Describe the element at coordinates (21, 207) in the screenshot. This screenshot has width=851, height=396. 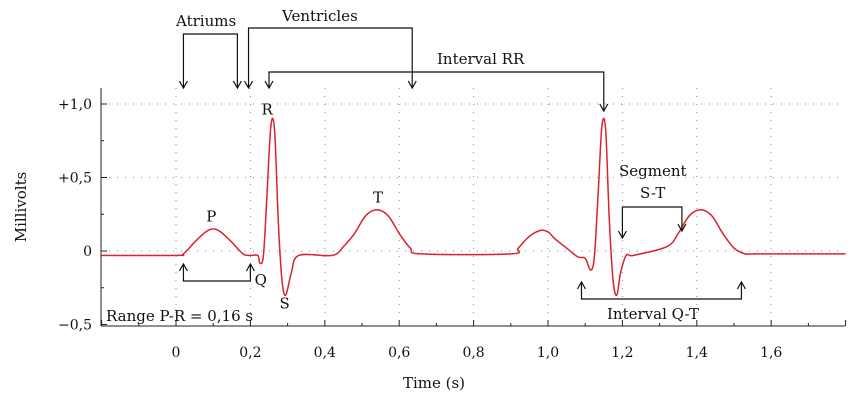
I see `y-axis-label: Millivolts` at that location.